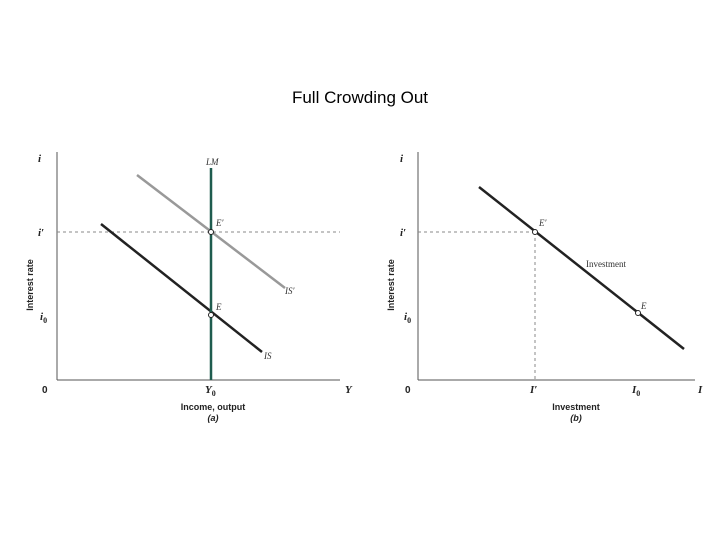  What do you see at coordinates (533, 390) in the screenshot?
I see `panel-b-x-tick-i-prime: I′` at bounding box center [533, 390].